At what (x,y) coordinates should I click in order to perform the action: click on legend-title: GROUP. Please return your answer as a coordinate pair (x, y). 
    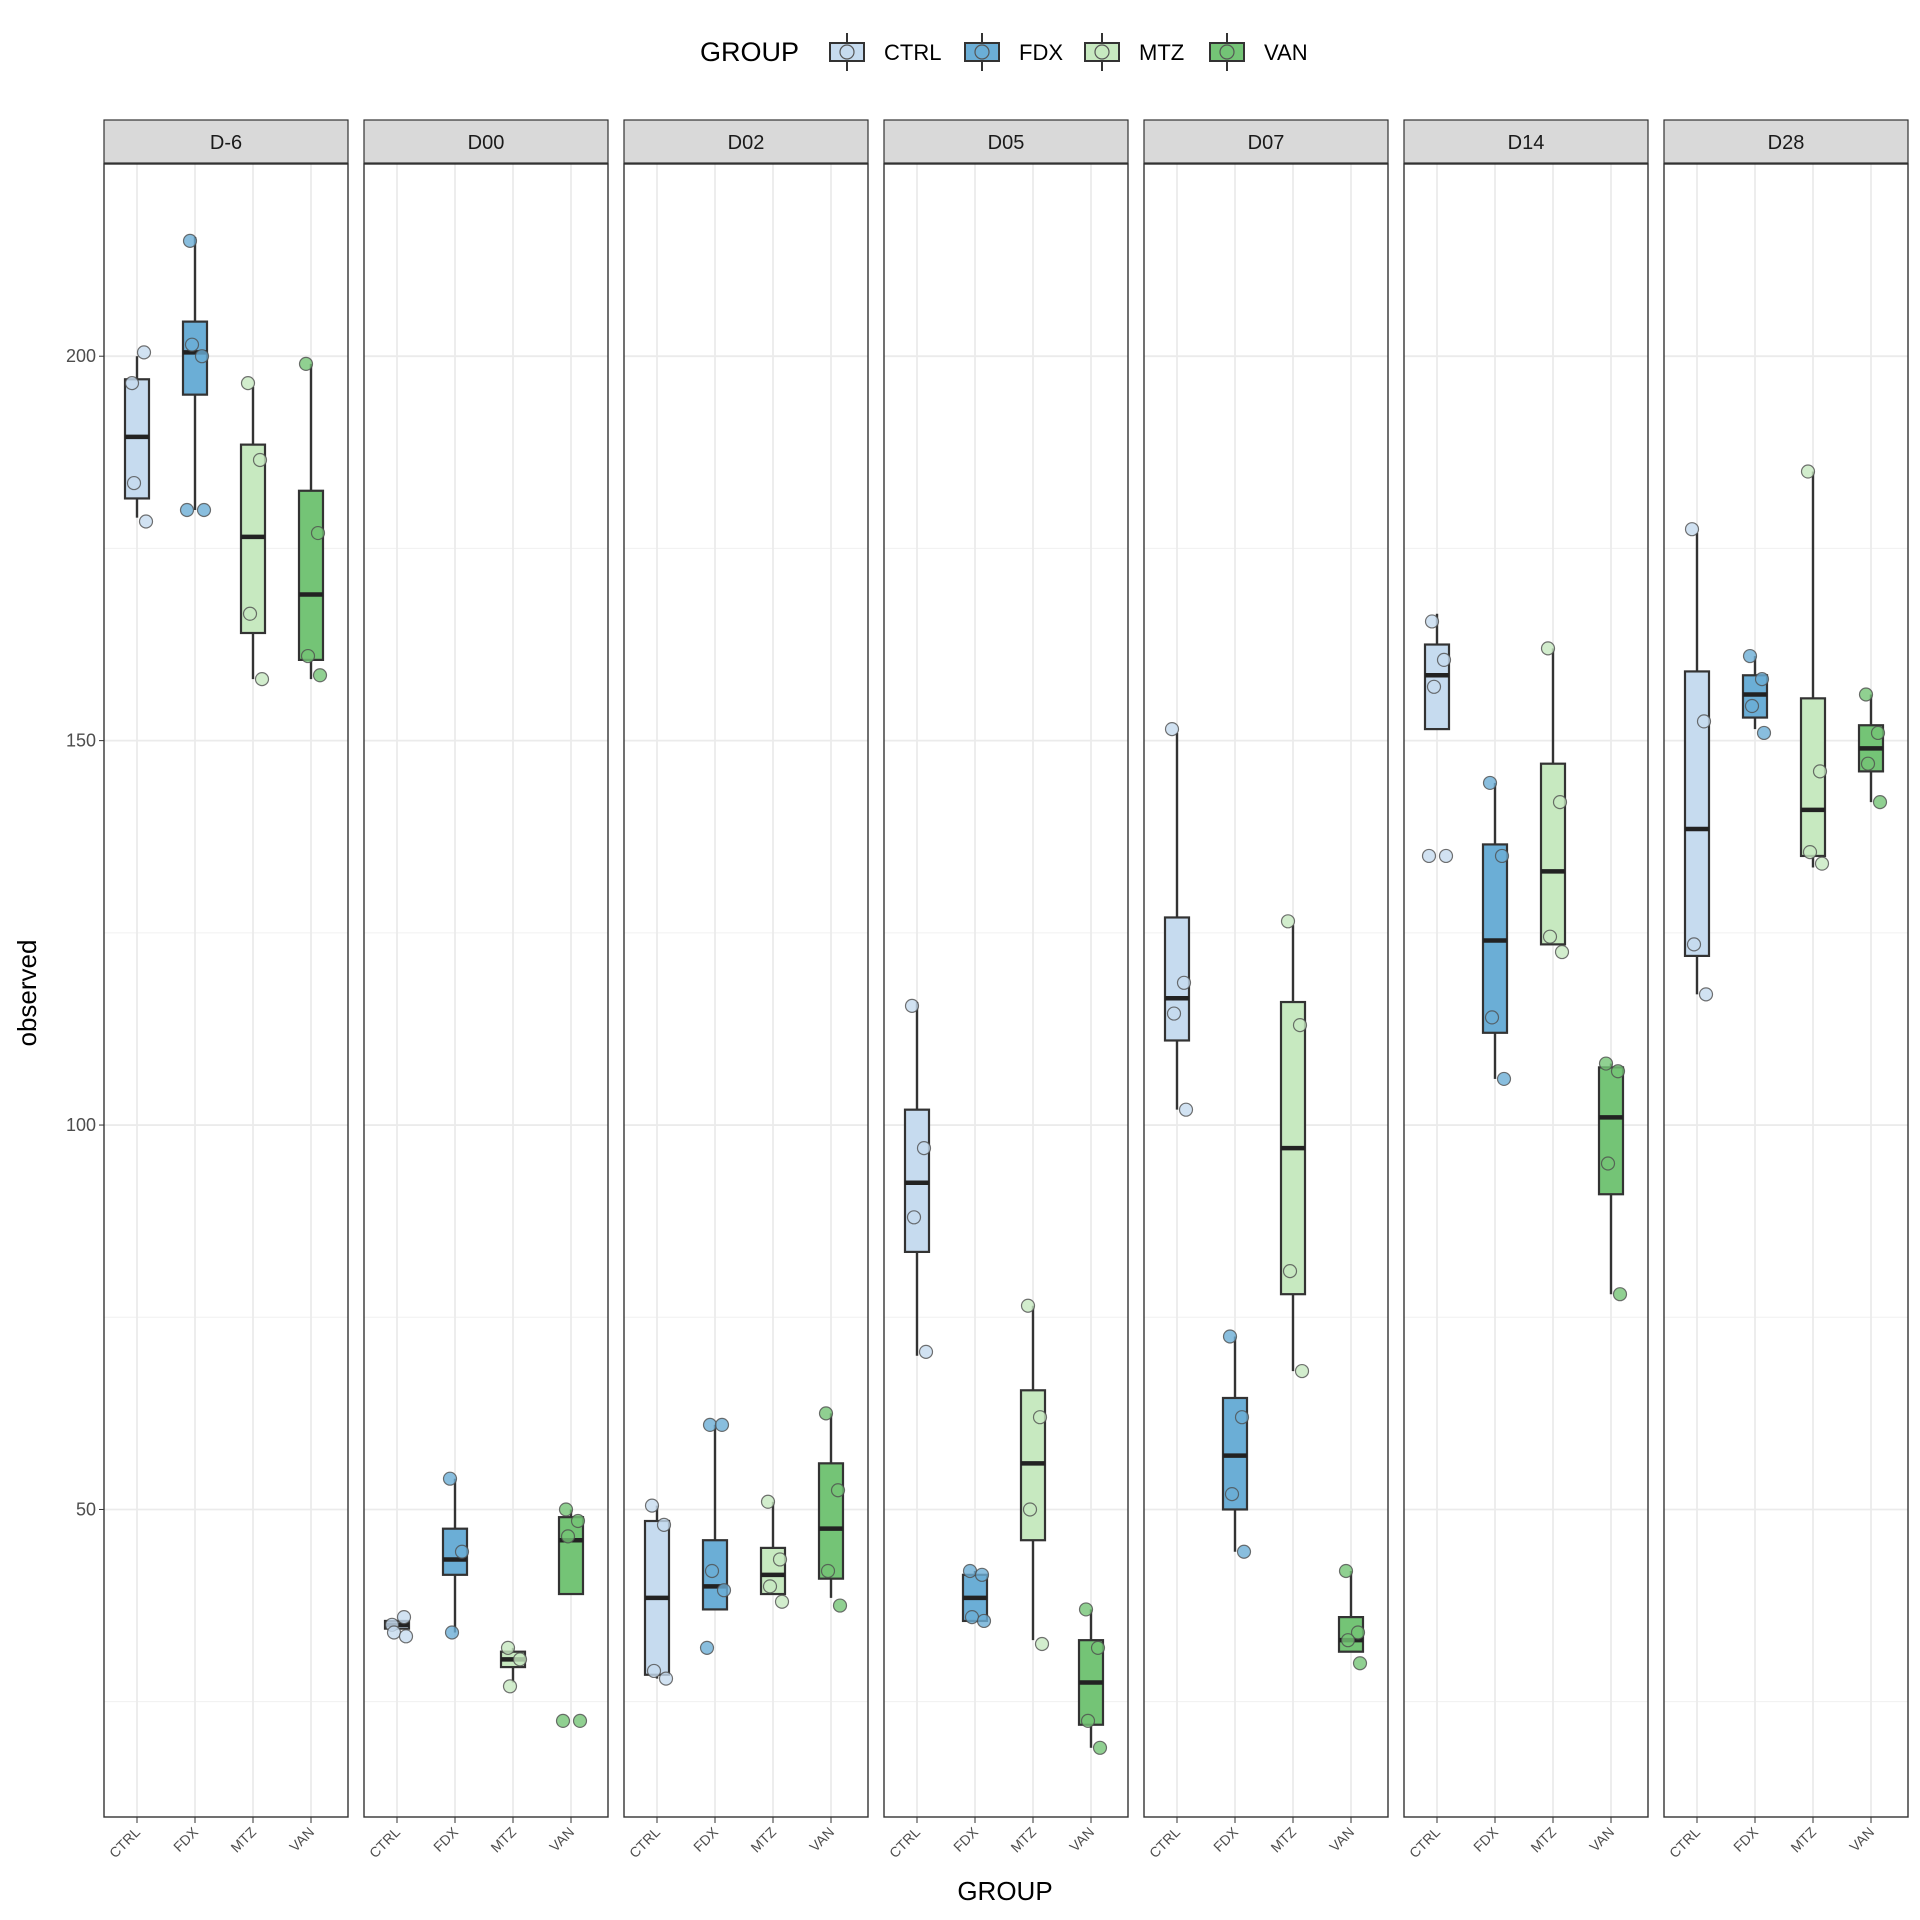
    Looking at the image, I should click on (749, 52).